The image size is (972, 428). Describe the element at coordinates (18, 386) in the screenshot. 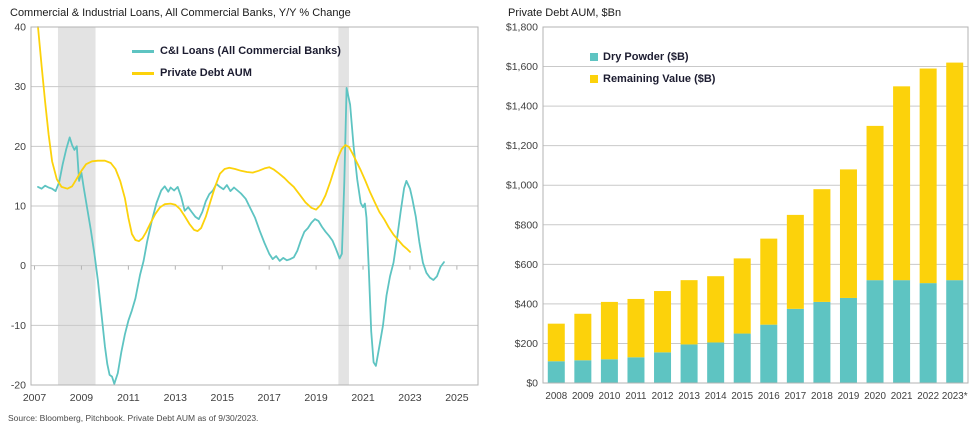

I see `y-tick-label: -20` at that location.